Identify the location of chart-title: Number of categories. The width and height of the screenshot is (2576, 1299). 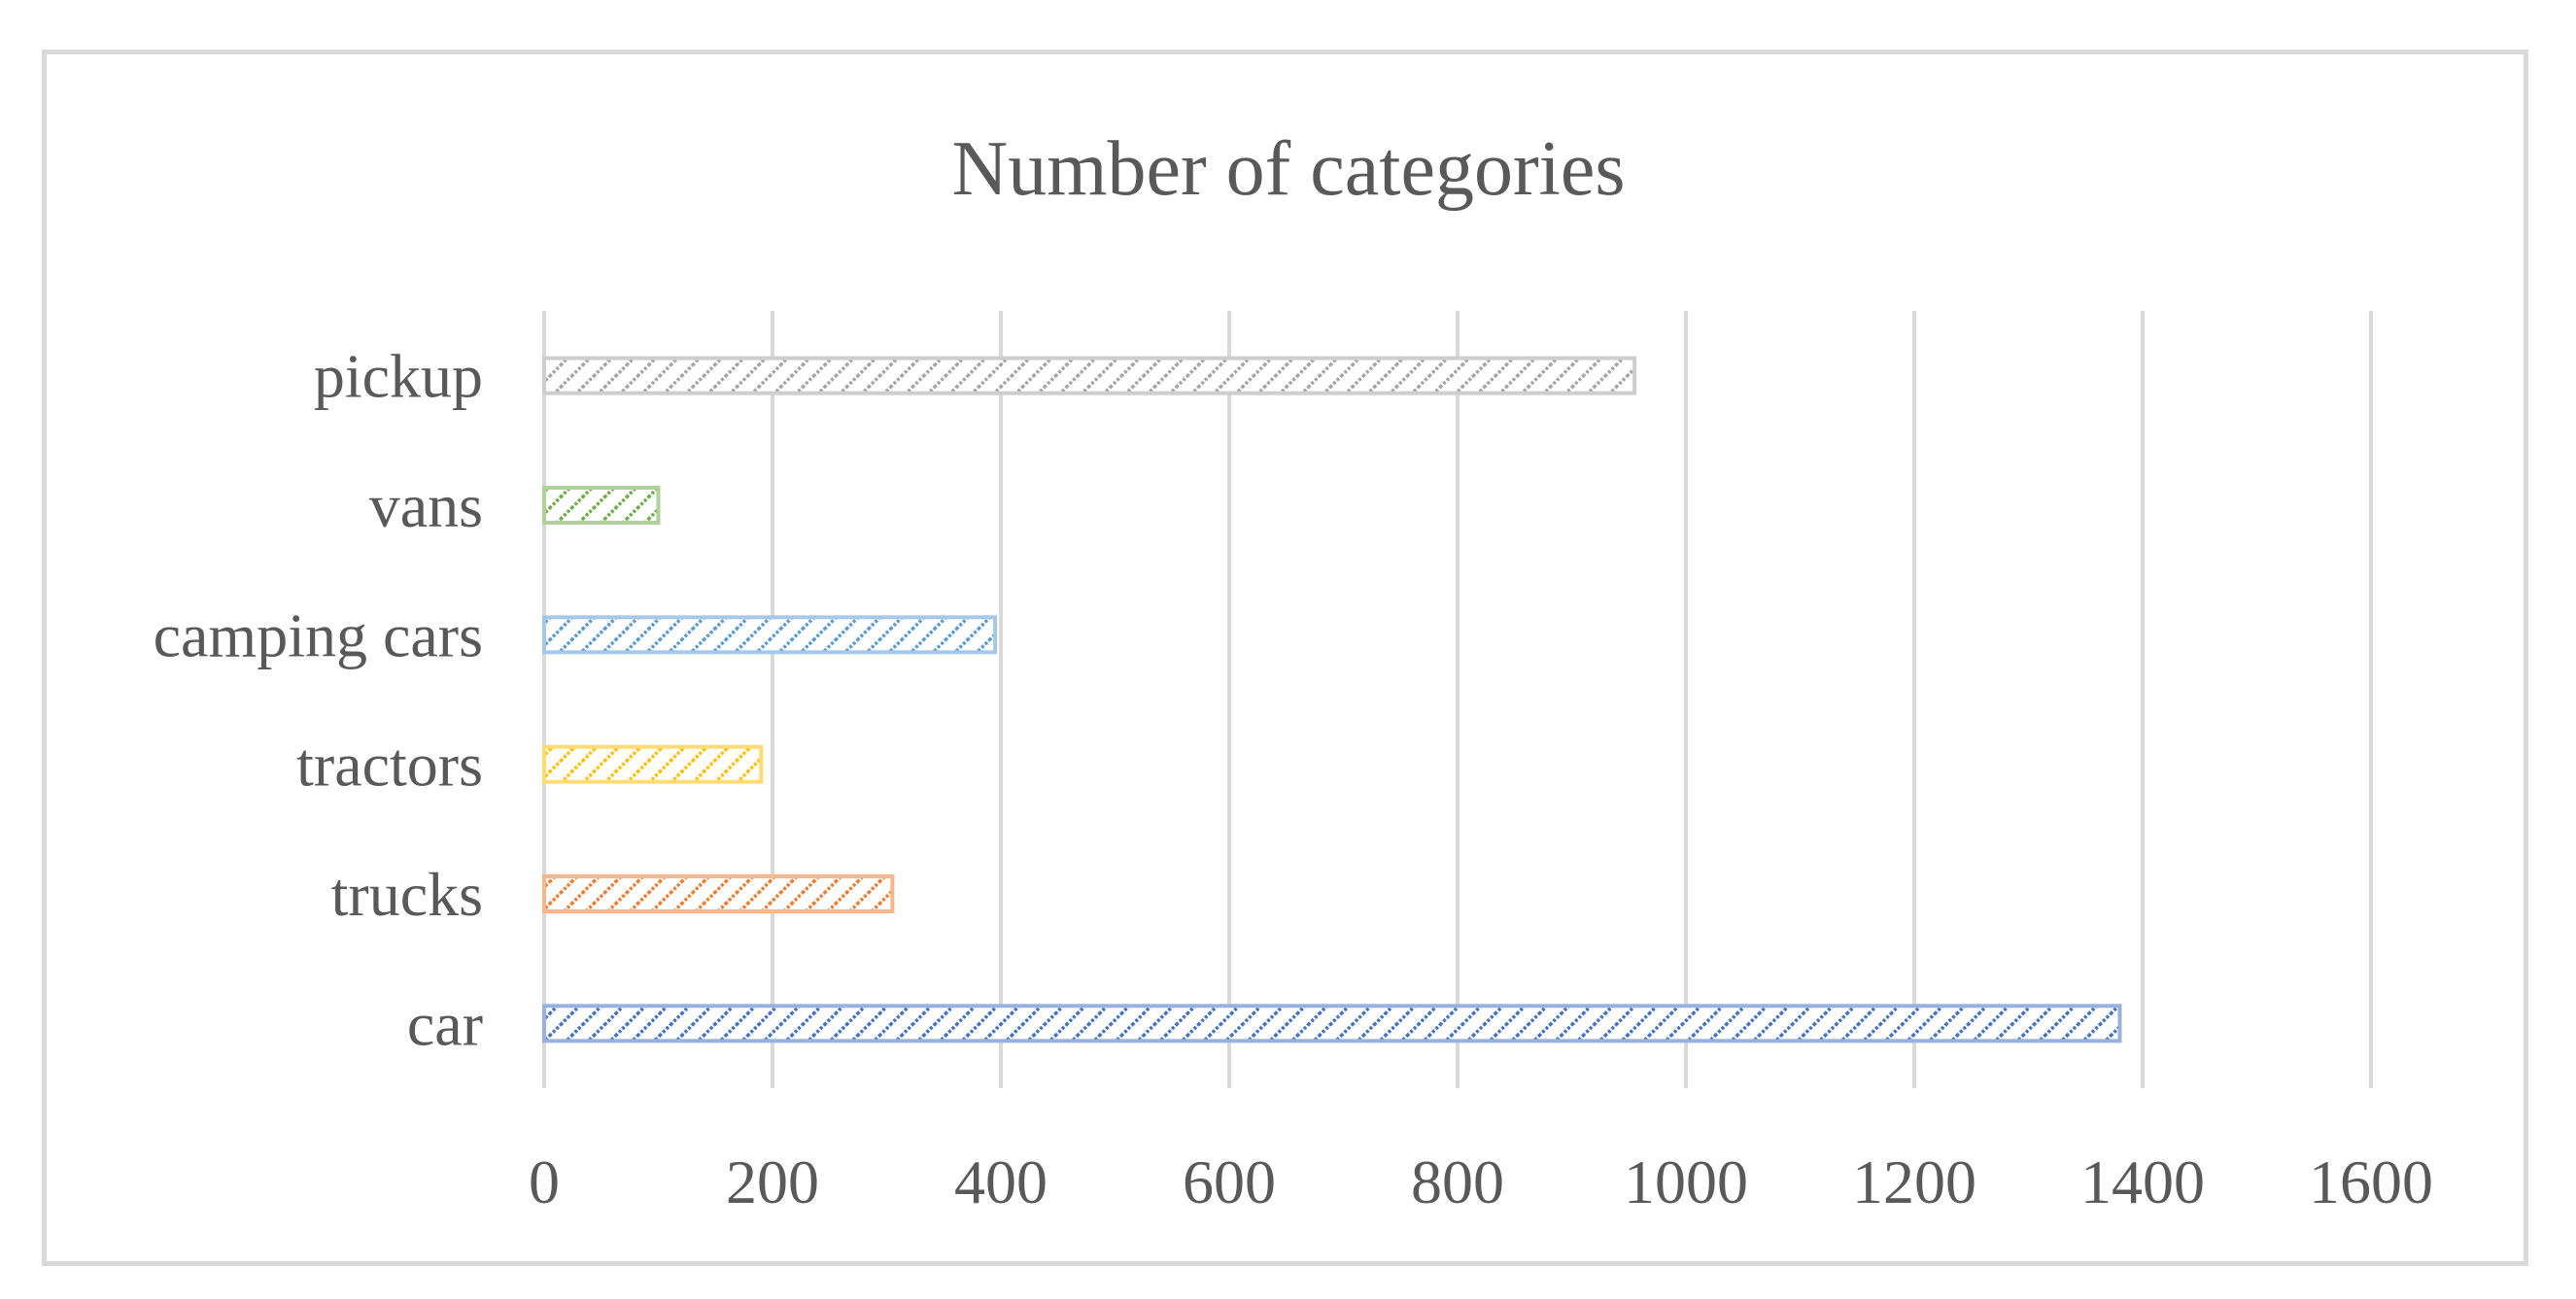
(1288, 169).